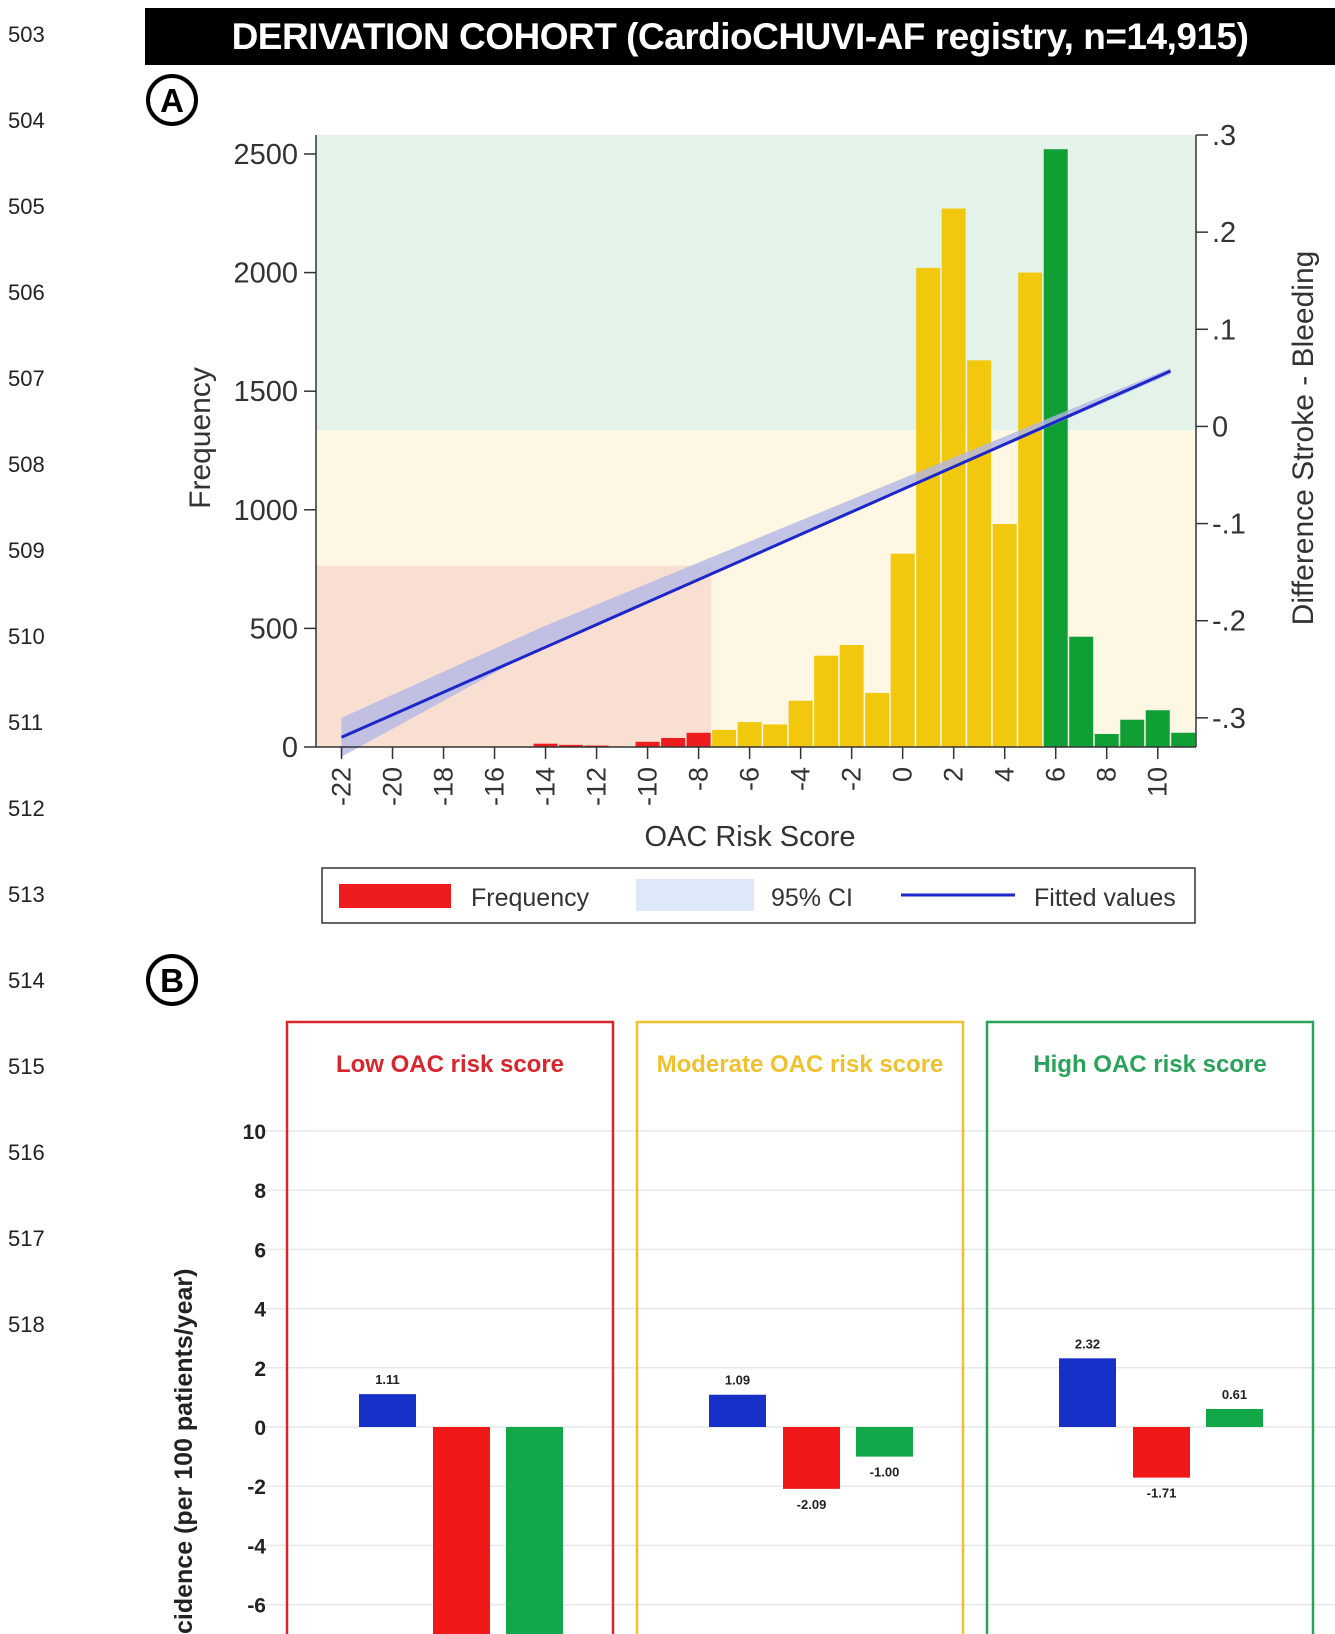  What do you see at coordinates (597, 786) in the screenshot?
I see `x-tick-label: -12` at bounding box center [597, 786].